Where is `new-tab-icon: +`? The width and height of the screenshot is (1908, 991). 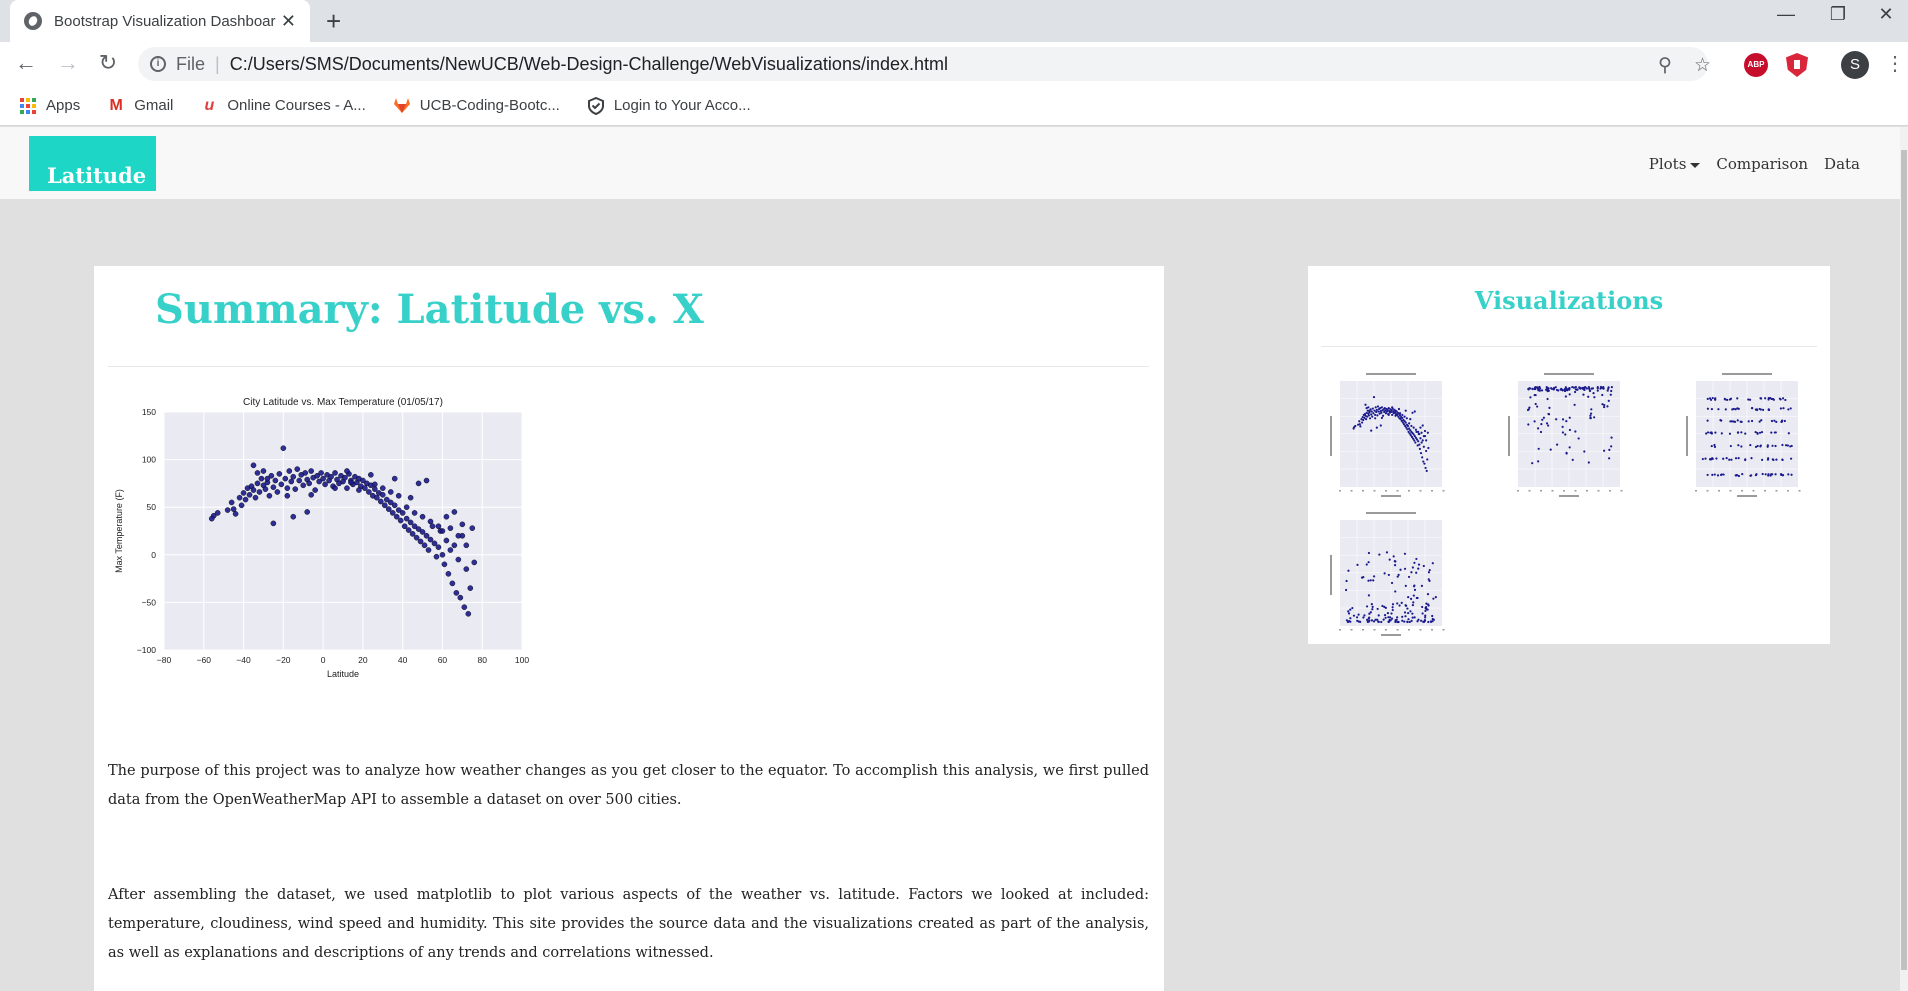
new-tab-icon: + is located at coordinates (334, 21).